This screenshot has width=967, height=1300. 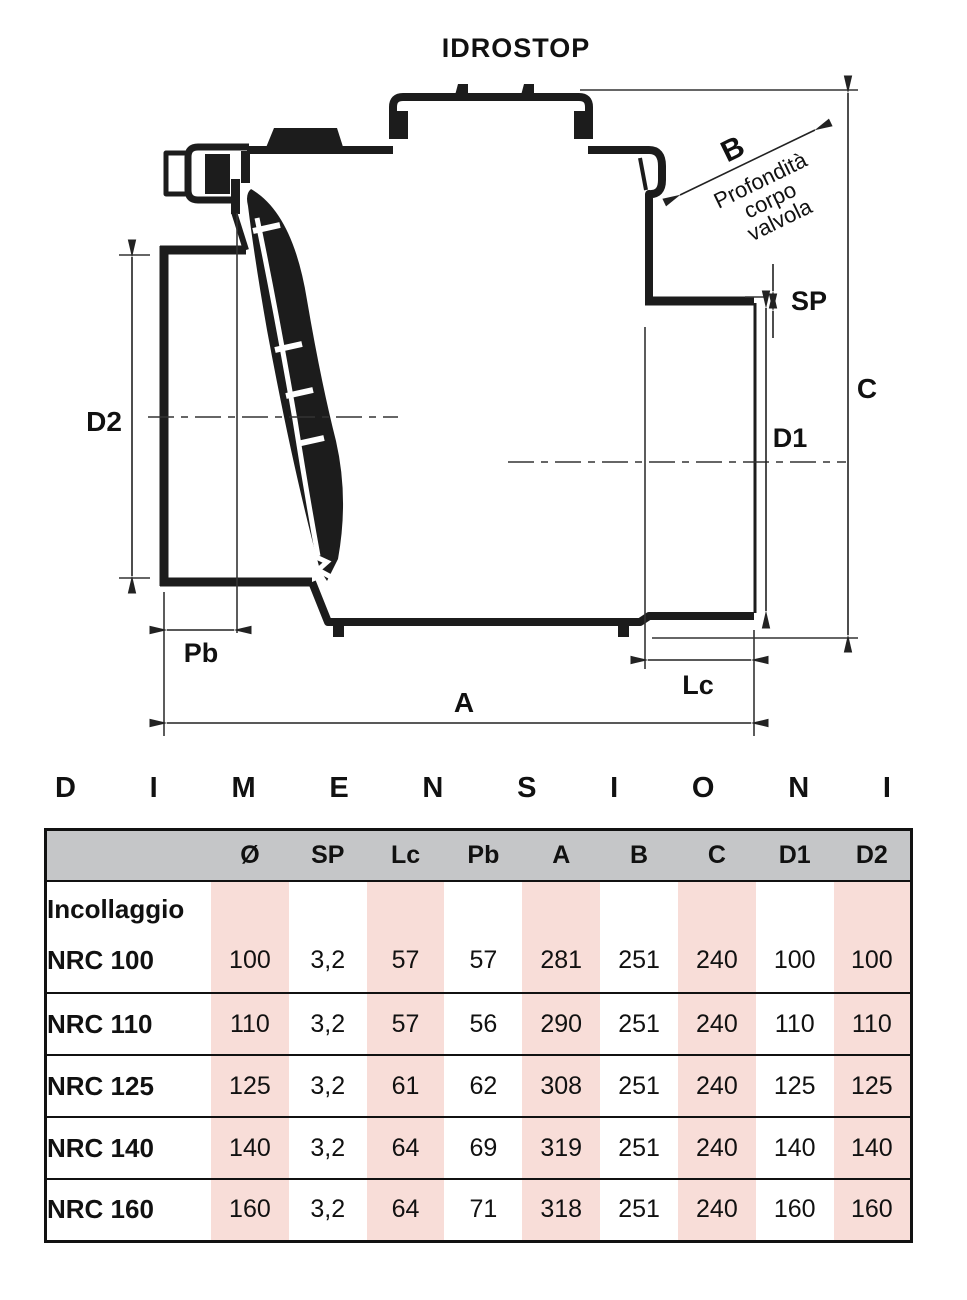 I want to click on section-title-letter: S, so click(x=527, y=788).